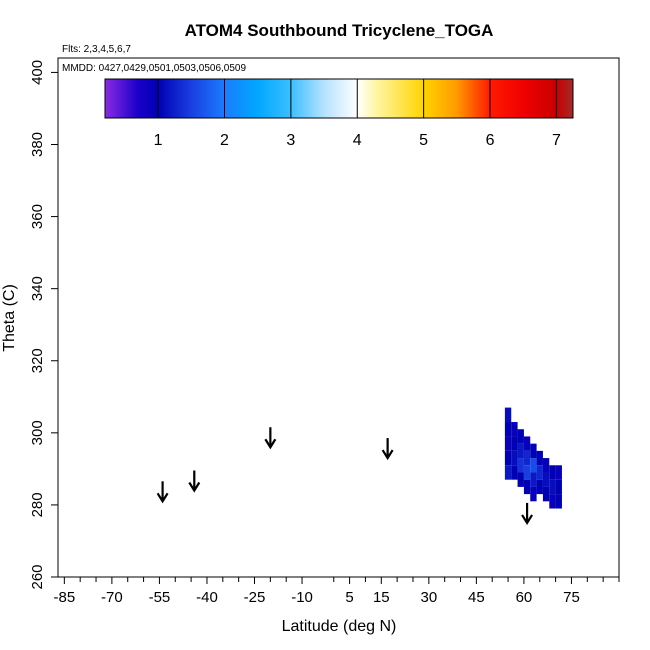 This screenshot has width=650, height=650. I want to click on y-tick-label: 280, so click(37, 504).